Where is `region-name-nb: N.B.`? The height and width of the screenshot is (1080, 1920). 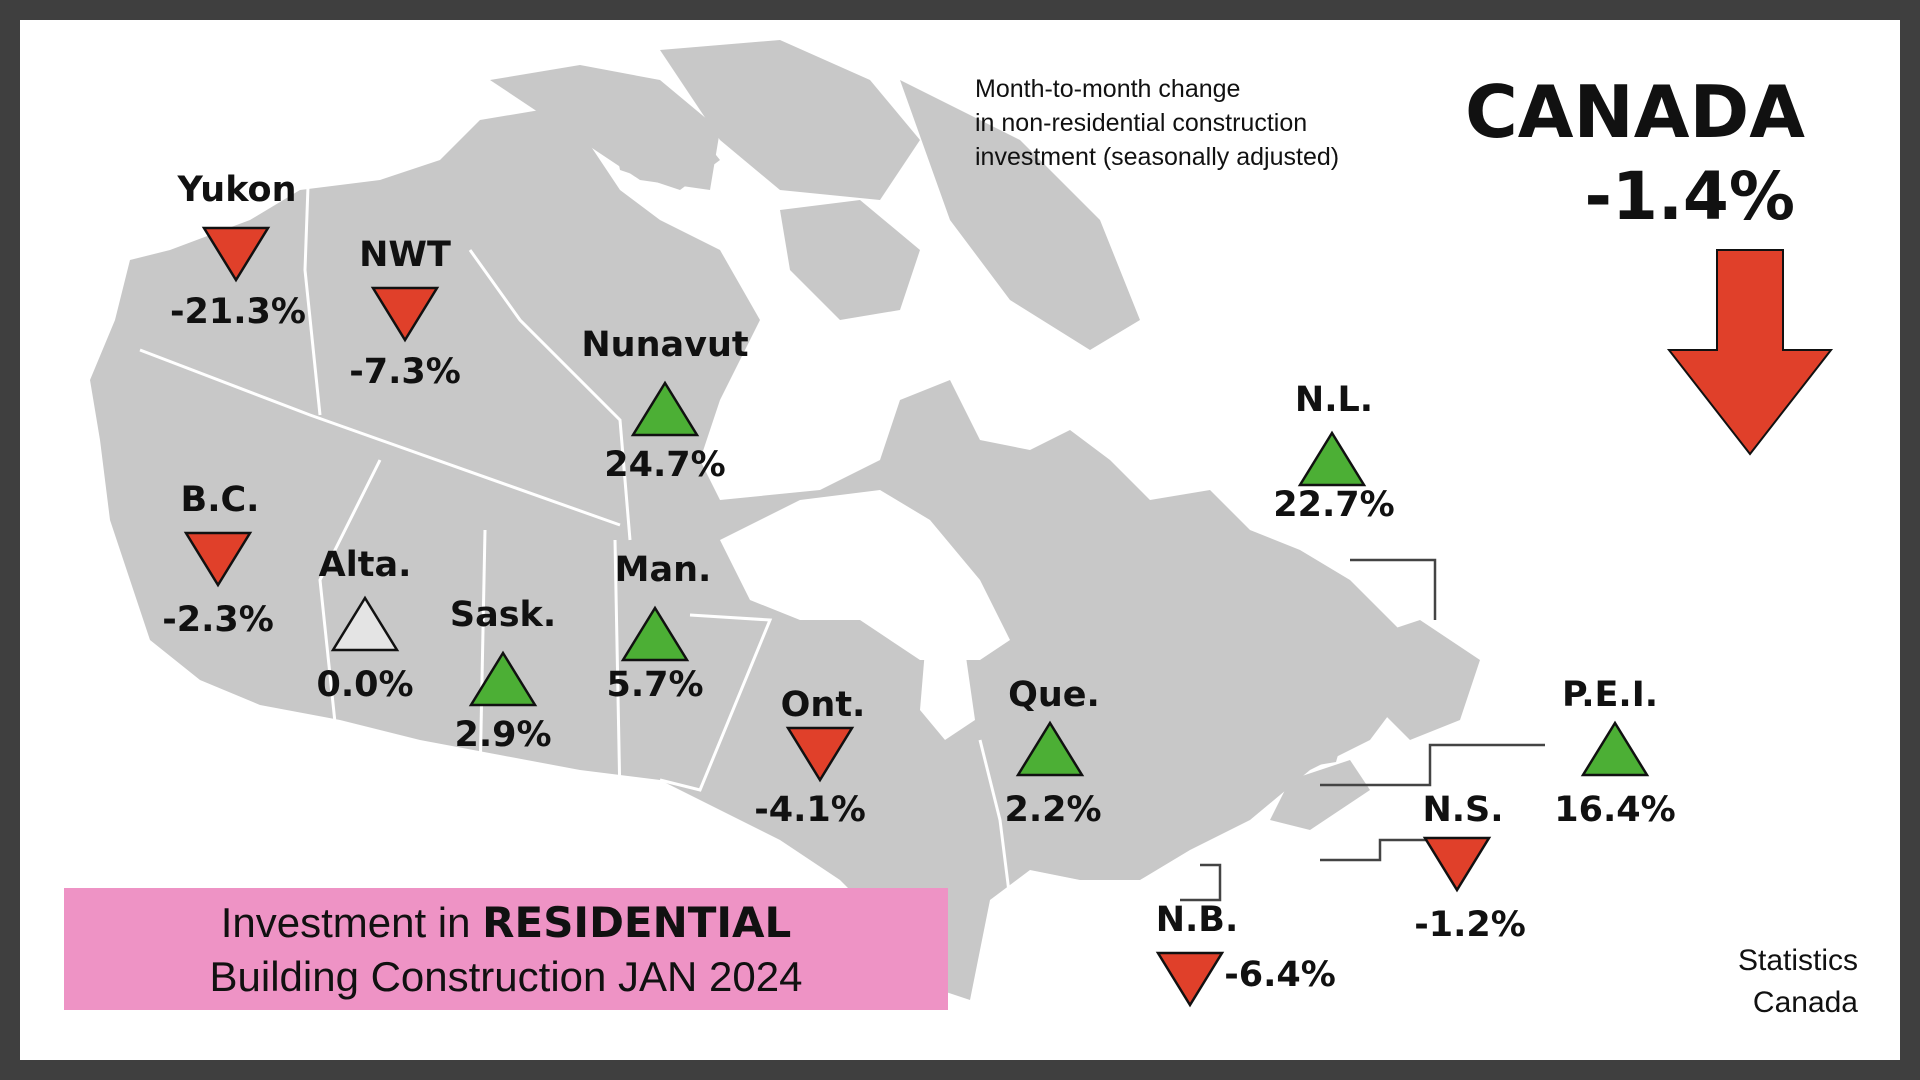
region-name-nb: N.B. is located at coordinates (1197, 920).